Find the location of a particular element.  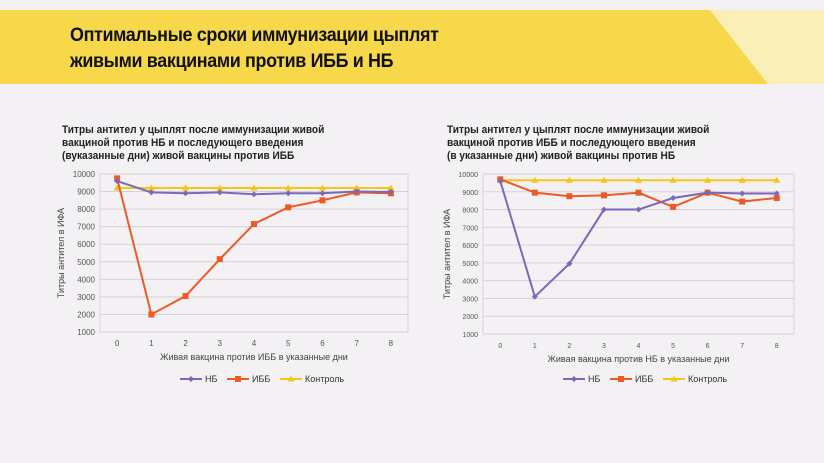

series-line is located at coordinates (638, 239).